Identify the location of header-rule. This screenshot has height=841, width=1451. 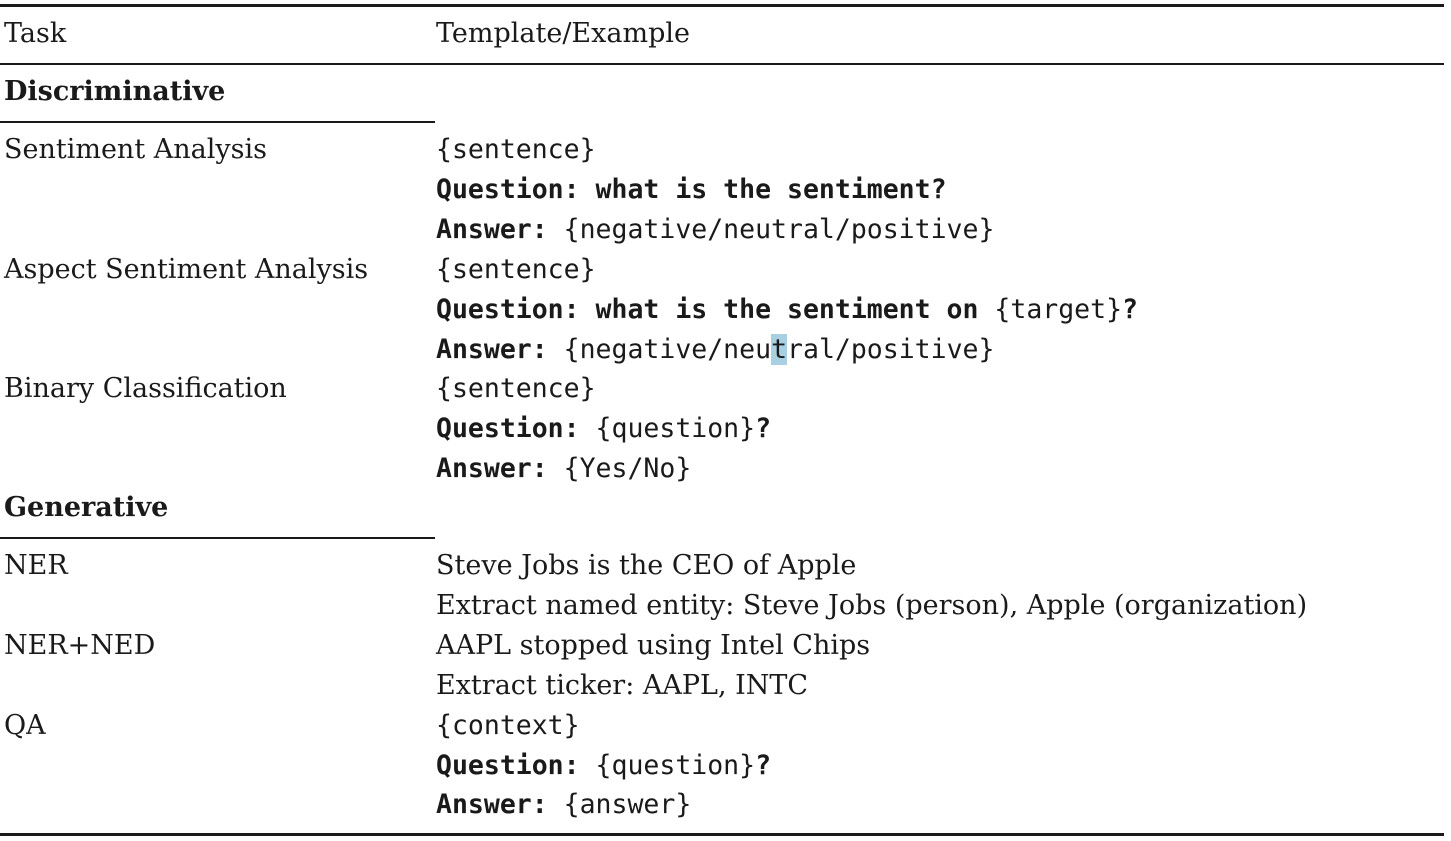
(722, 64).